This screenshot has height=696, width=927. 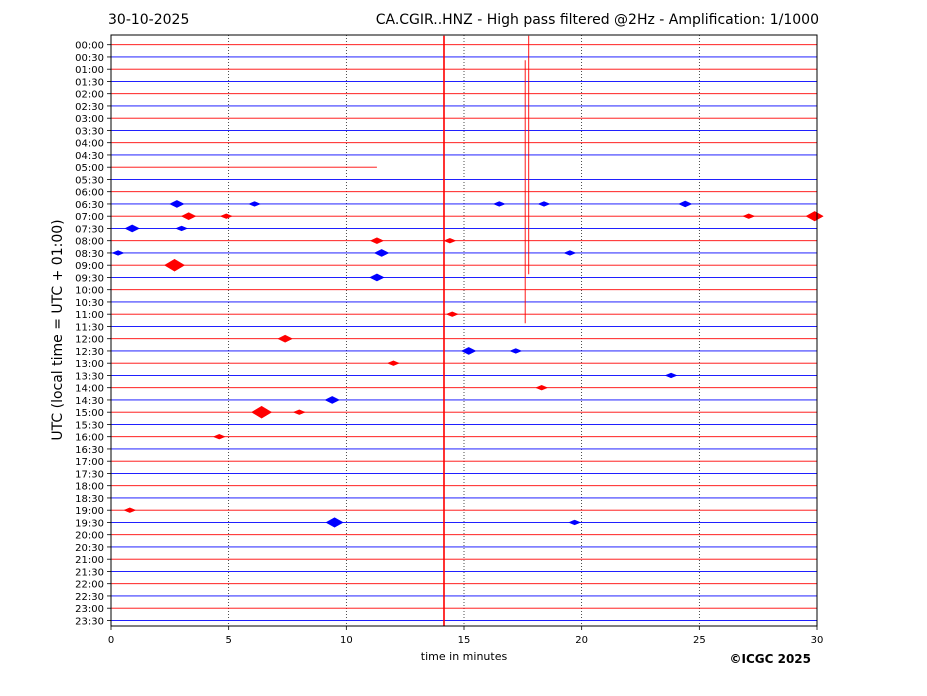 I want to click on row-label: 12:00, so click(x=89, y=340).